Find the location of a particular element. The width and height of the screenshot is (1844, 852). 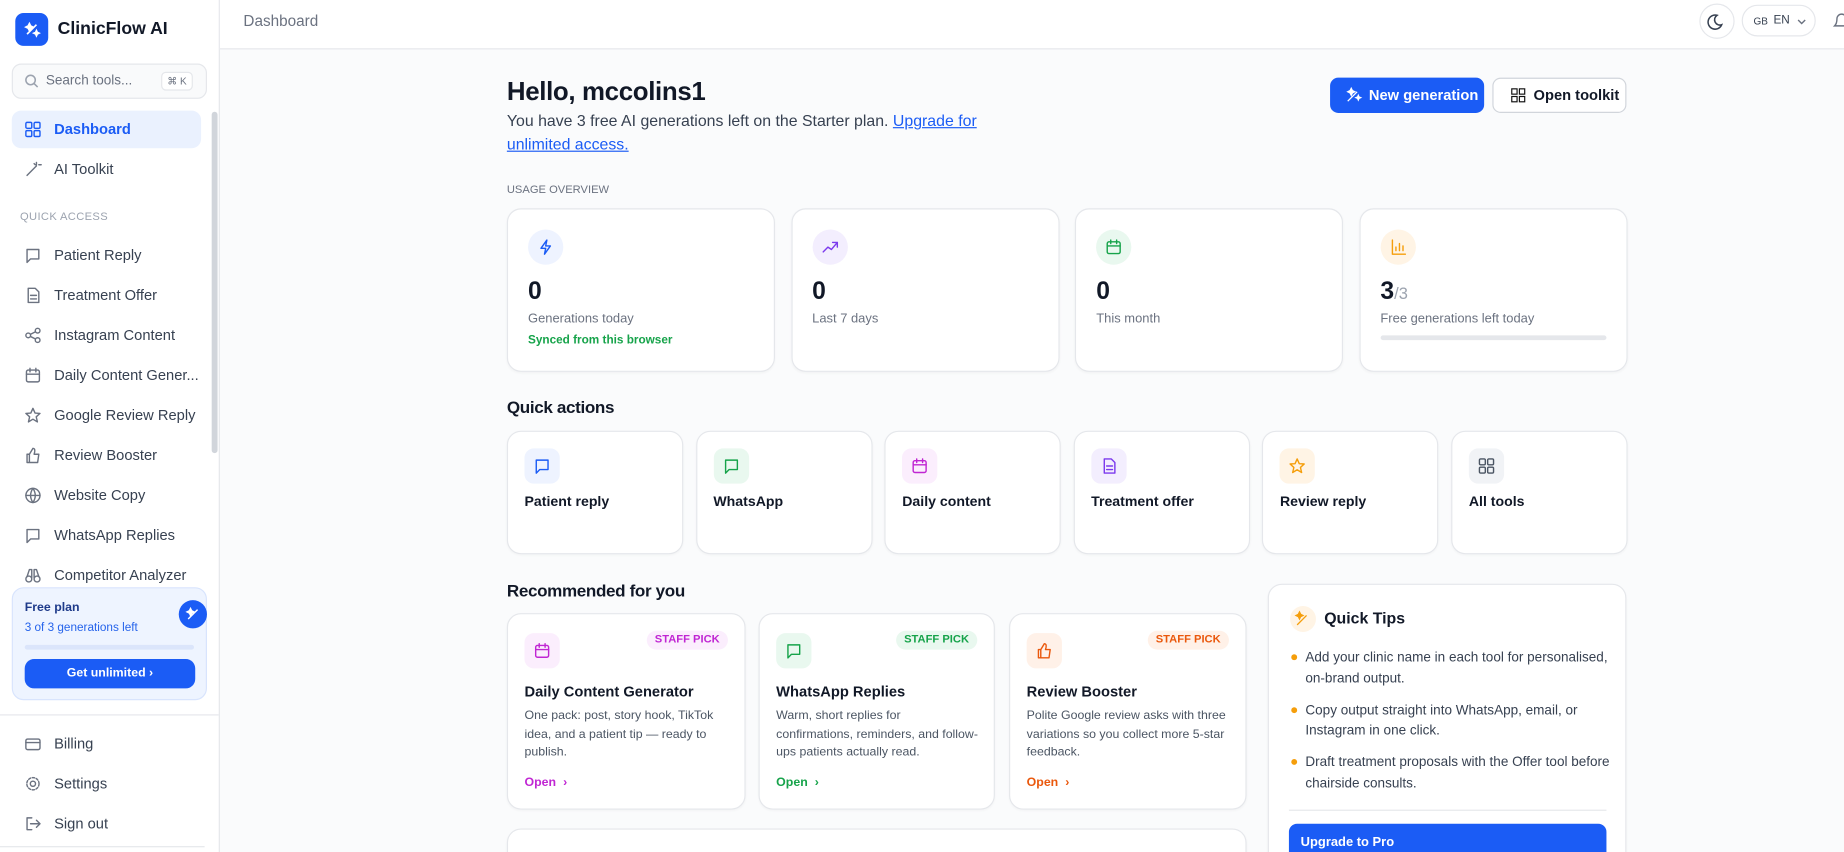

nav-item: WhatsApp Replies is located at coordinates (106, 536).